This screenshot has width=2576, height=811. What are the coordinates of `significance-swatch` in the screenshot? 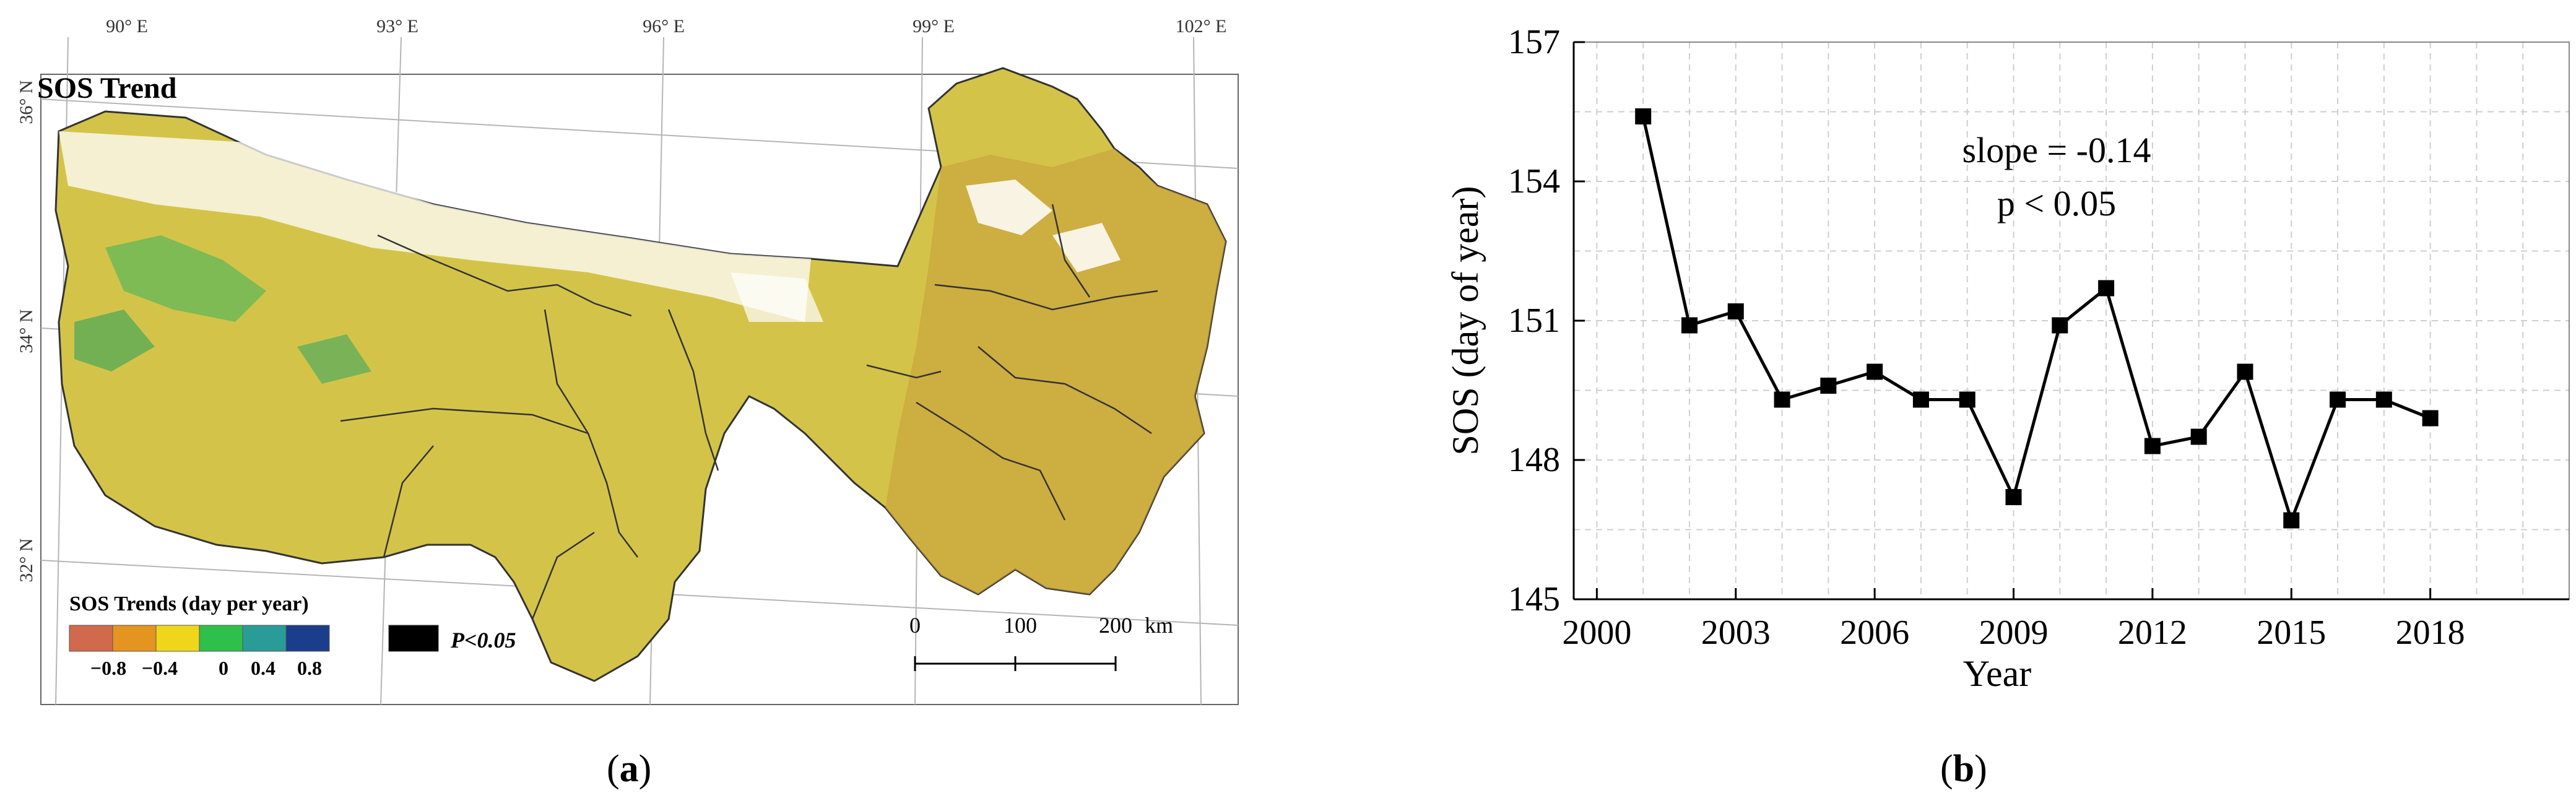 It's located at (413, 638).